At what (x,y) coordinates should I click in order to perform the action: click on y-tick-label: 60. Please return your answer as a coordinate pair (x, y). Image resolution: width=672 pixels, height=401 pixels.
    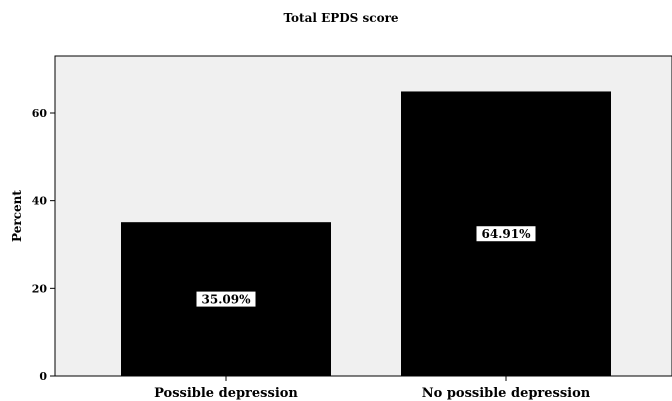
    Looking at the image, I should click on (40, 113).